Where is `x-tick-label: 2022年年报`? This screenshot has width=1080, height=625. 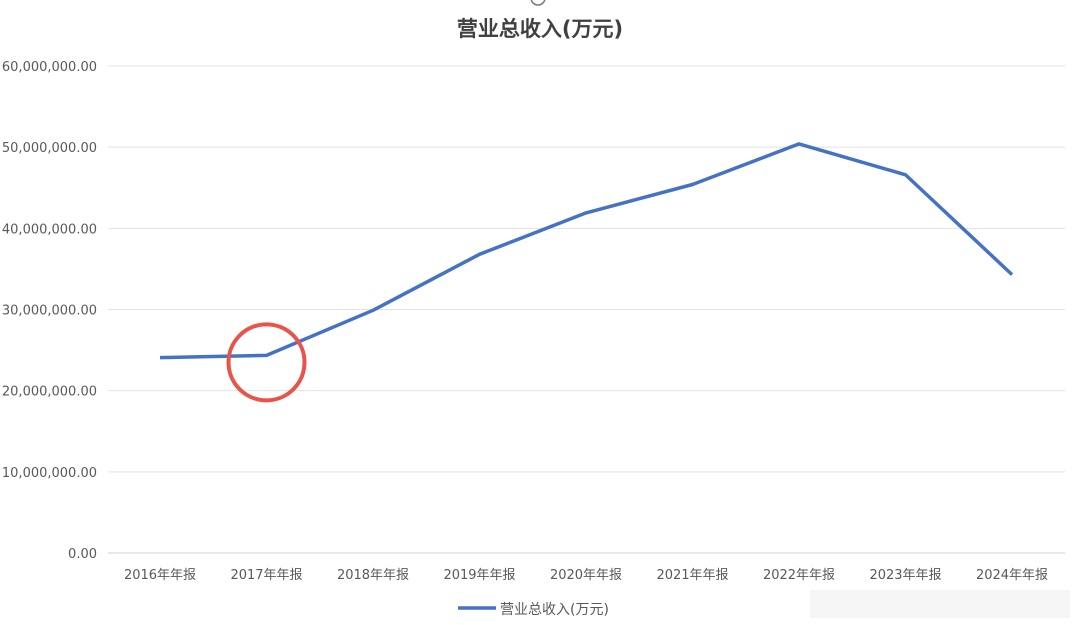
x-tick-label: 2022年年报 is located at coordinates (799, 575).